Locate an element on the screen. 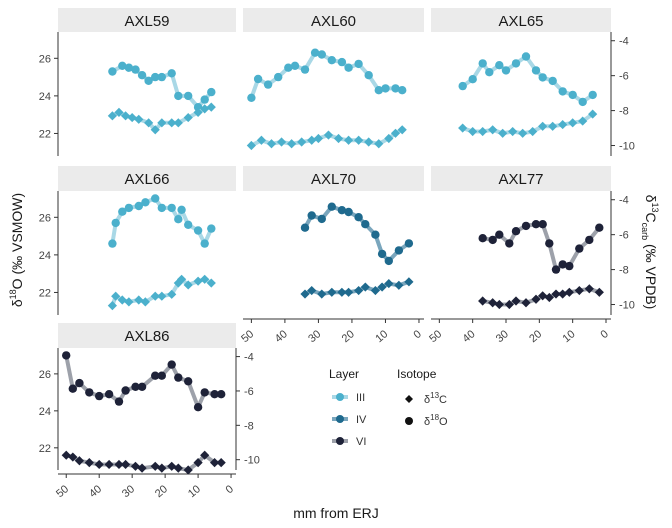  y-axis-title-left: δ18O (‰ VSMOW) is located at coordinates (16, 250).